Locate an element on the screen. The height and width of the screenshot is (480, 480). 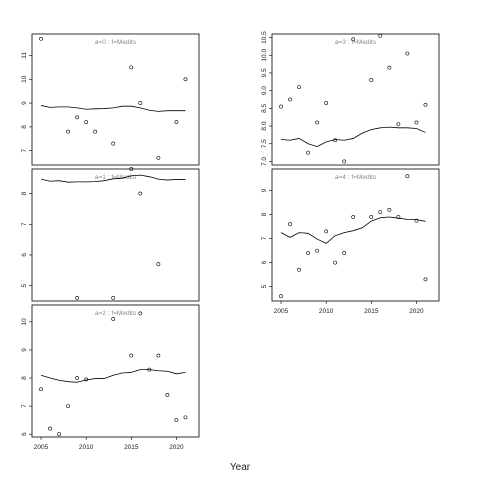
panel-2: a=2 : f=Medits 6 7 8 9 10 2005 2010 2015 2020 is located at coordinates (110, 377).